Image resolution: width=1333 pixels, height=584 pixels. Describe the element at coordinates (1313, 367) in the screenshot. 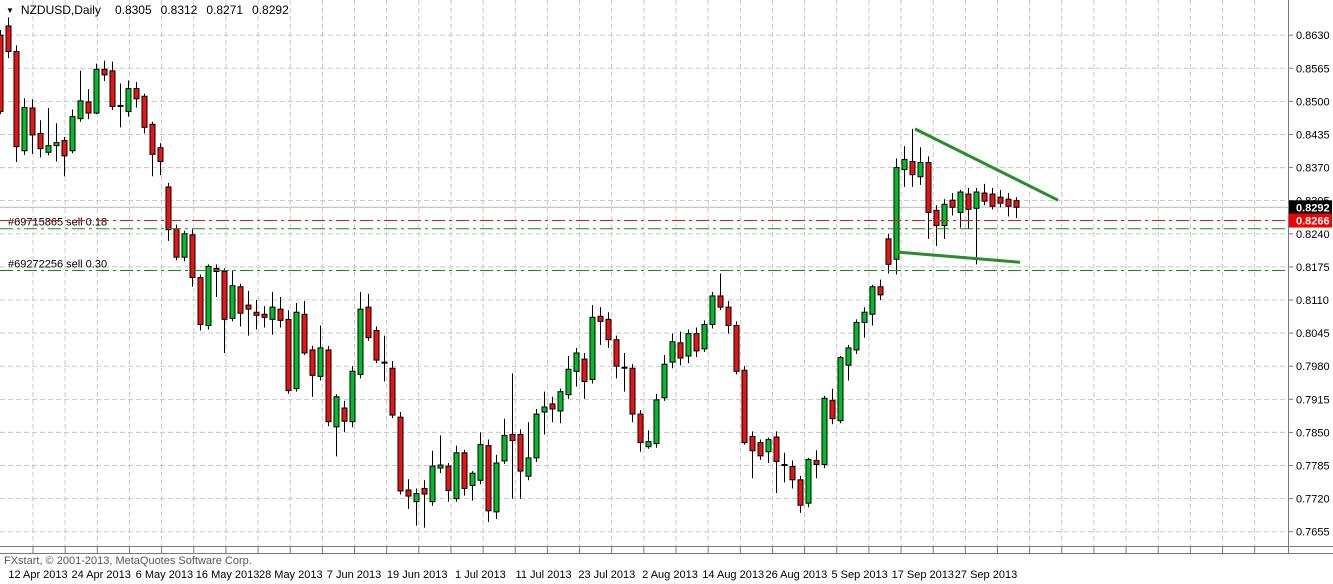

I see `price-axis-label: 0.7980` at that location.